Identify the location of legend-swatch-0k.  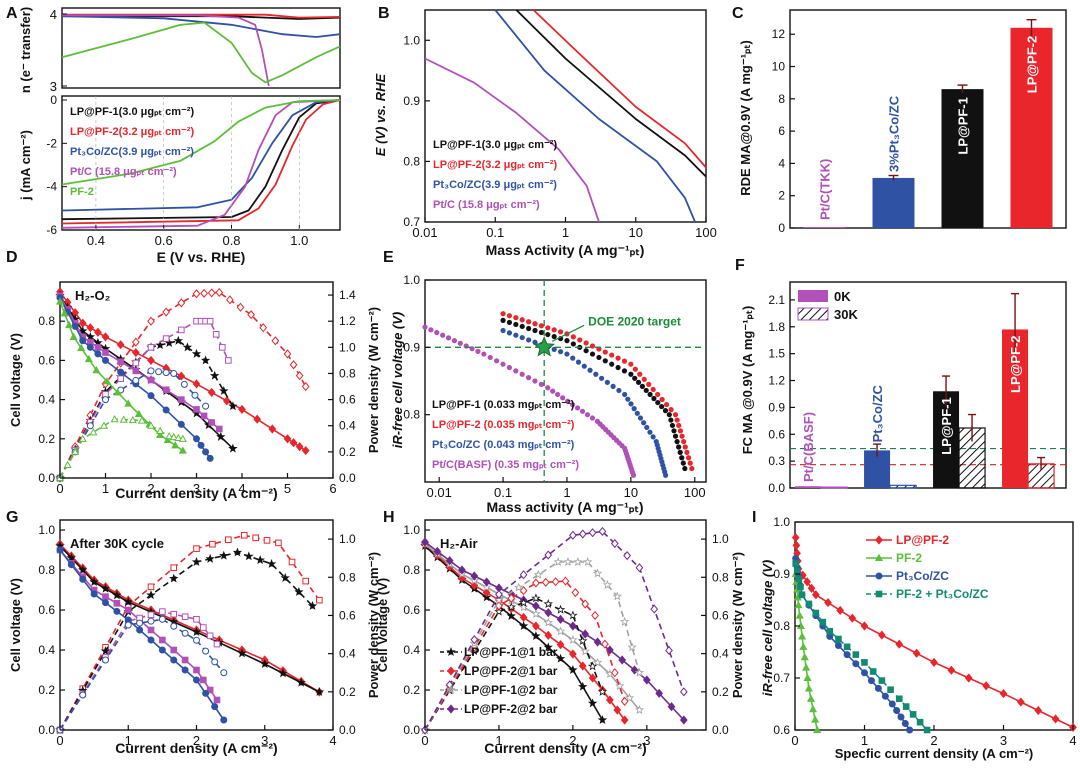
(813, 296).